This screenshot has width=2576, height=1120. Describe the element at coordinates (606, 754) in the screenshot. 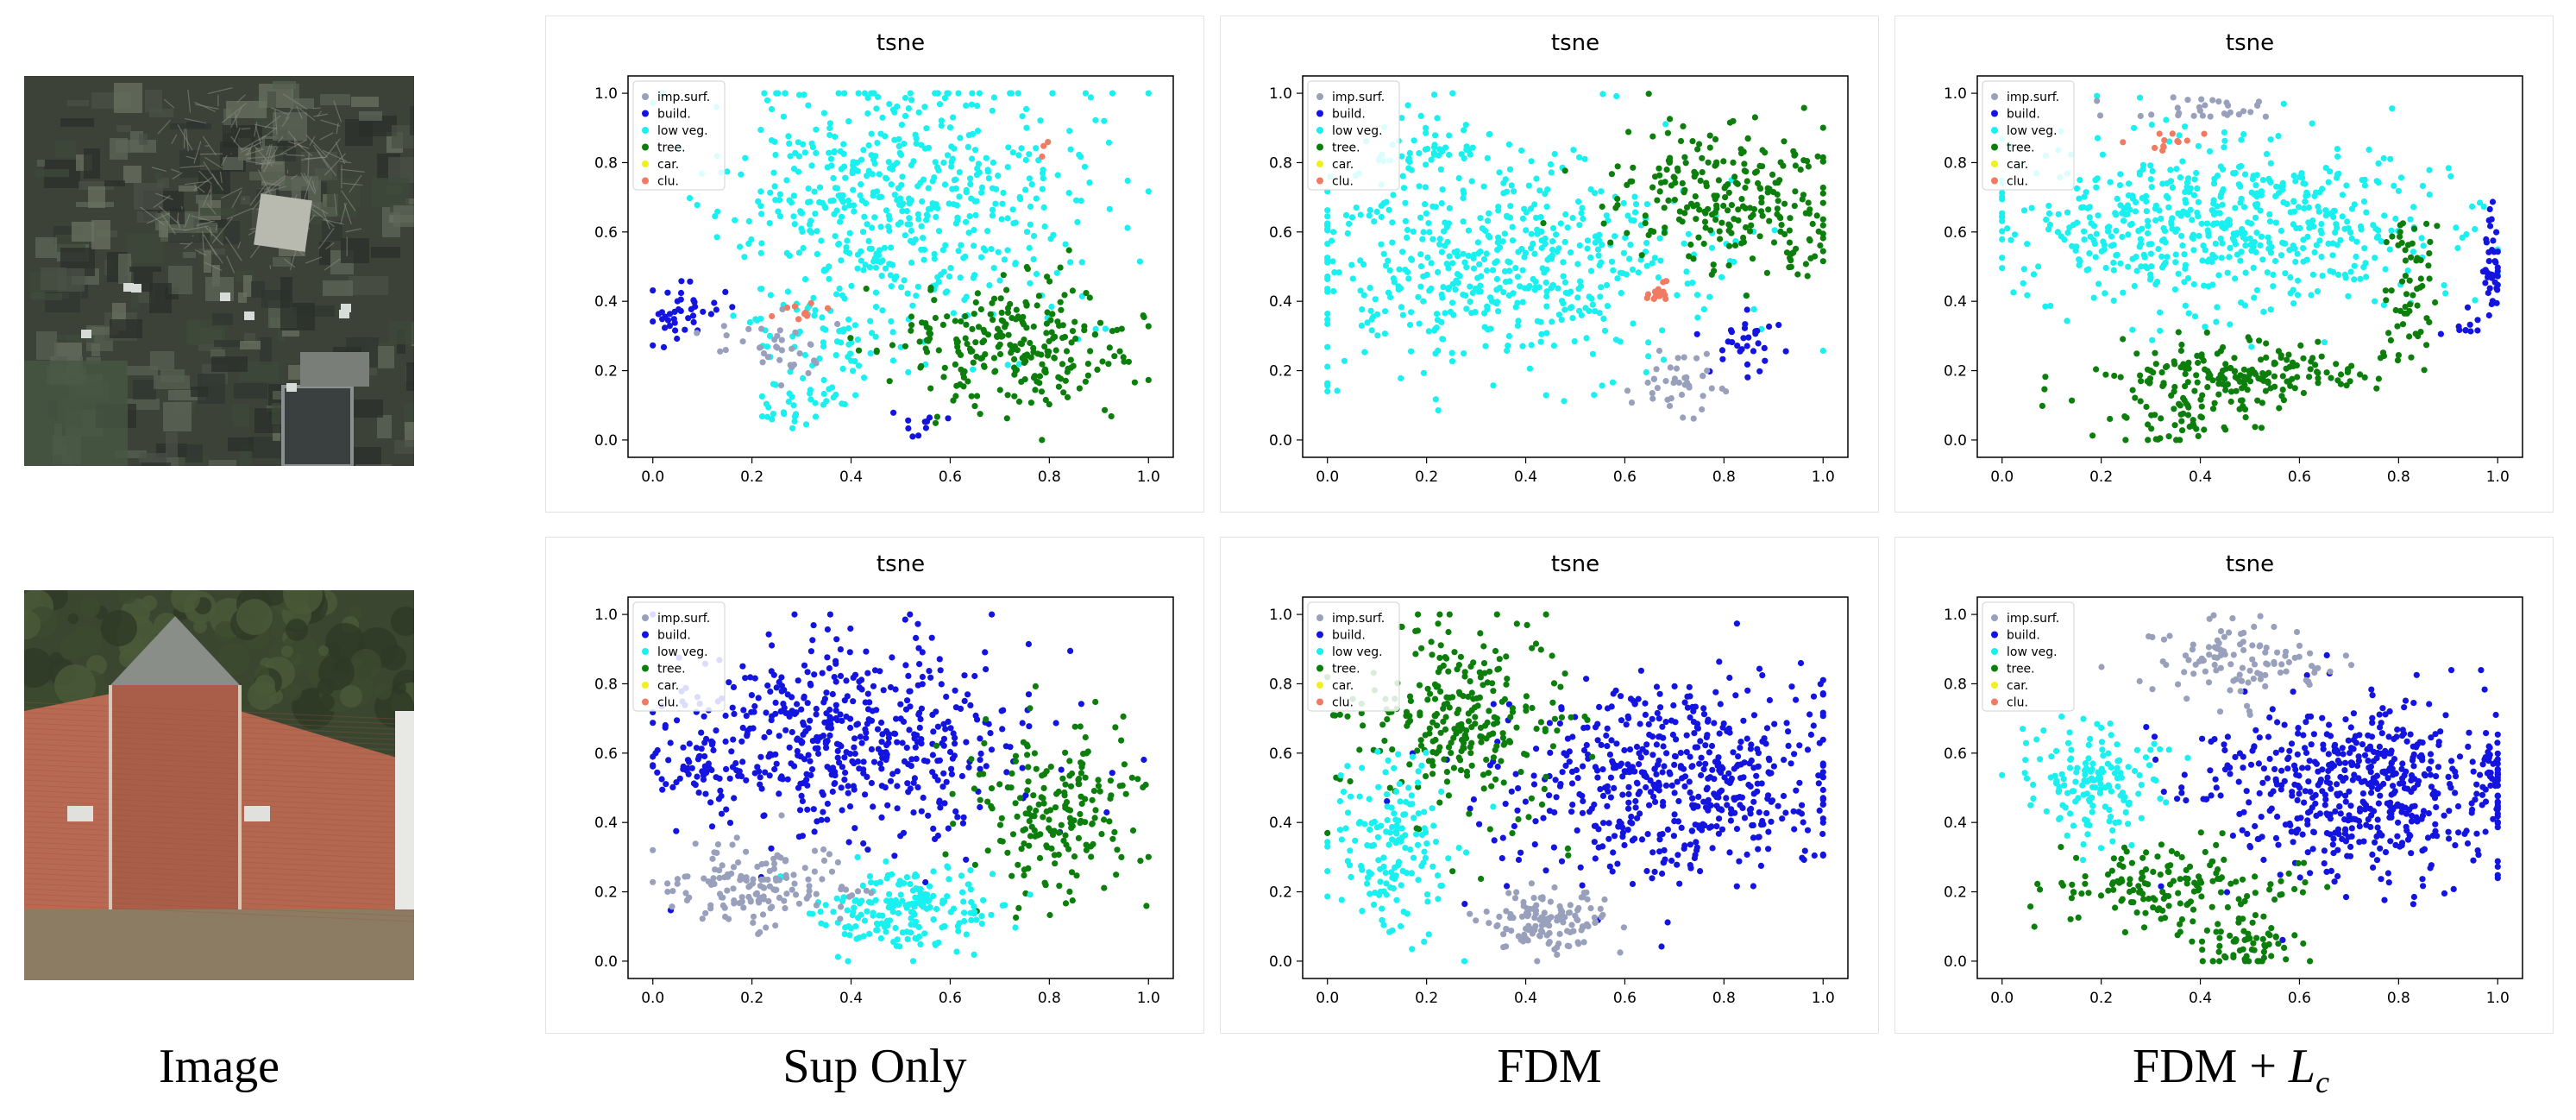

I see `y-tick-label: 0.6` at that location.